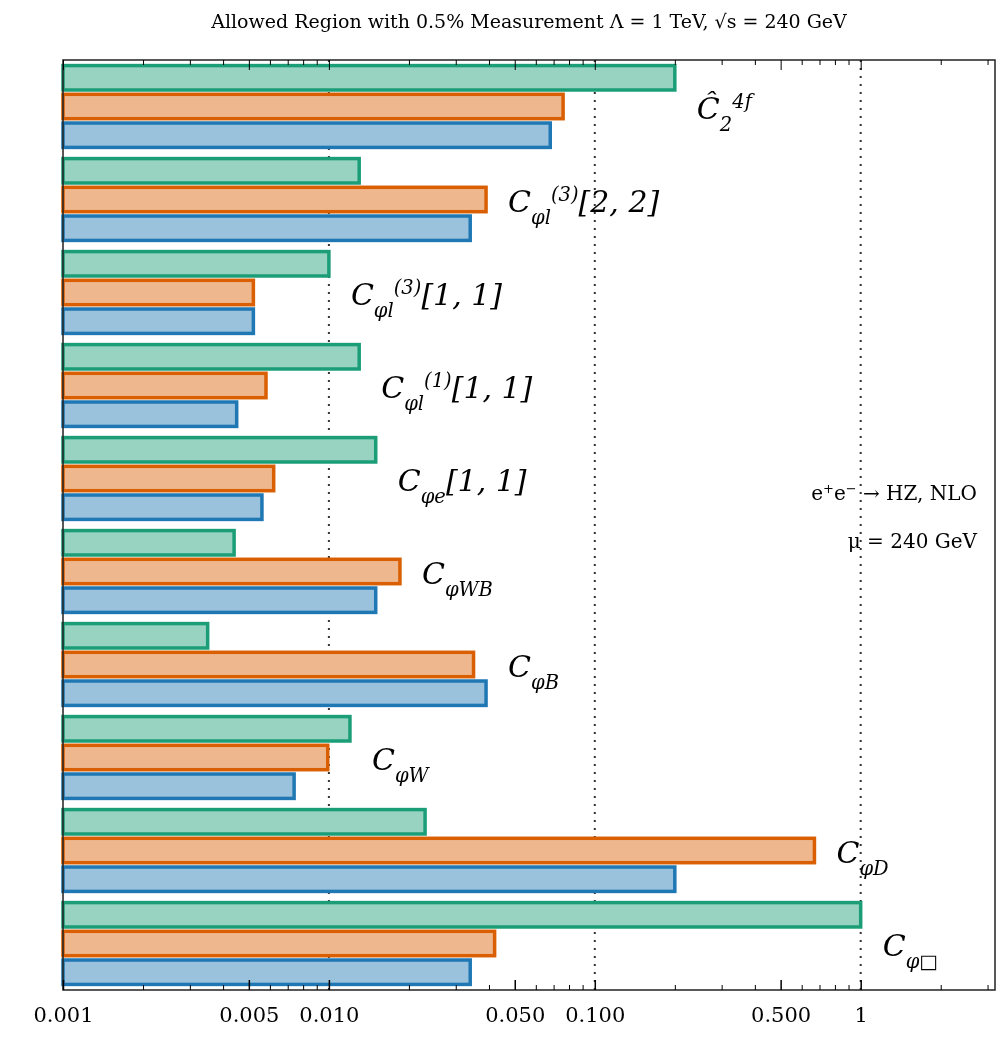 The width and height of the screenshot is (1007, 1043). Describe the element at coordinates (457, 391) in the screenshot. I see `y-tick-label: C$_{φl}$$^{(1)}$[1, 1]` at that location.